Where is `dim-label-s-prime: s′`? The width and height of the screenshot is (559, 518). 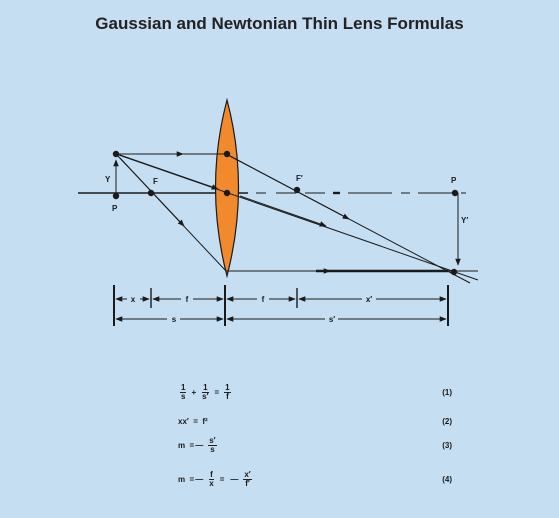 dim-label-s-prime: s′ is located at coordinates (332, 319).